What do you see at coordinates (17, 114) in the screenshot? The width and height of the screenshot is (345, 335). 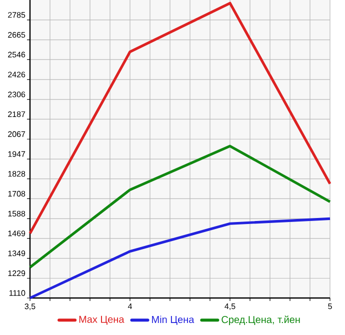 I see `y-tick-label: 2187` at bounding box center [17, 114].